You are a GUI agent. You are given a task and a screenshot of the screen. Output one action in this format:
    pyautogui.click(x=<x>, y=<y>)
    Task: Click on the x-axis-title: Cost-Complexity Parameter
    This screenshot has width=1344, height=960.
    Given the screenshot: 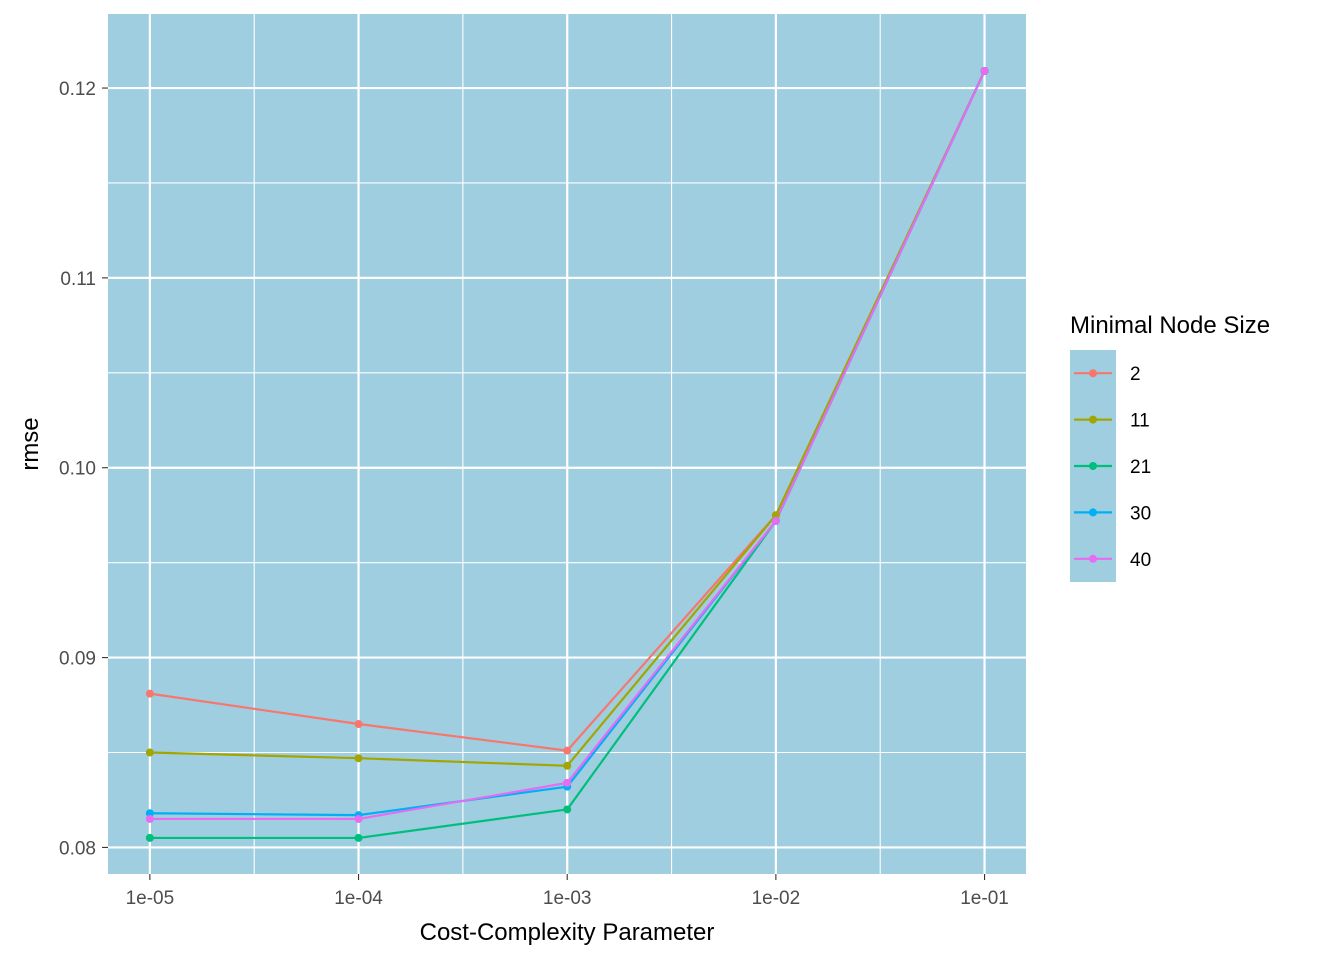 What is the action you would take?
    pyautogui.click(x=567, y=932)
    